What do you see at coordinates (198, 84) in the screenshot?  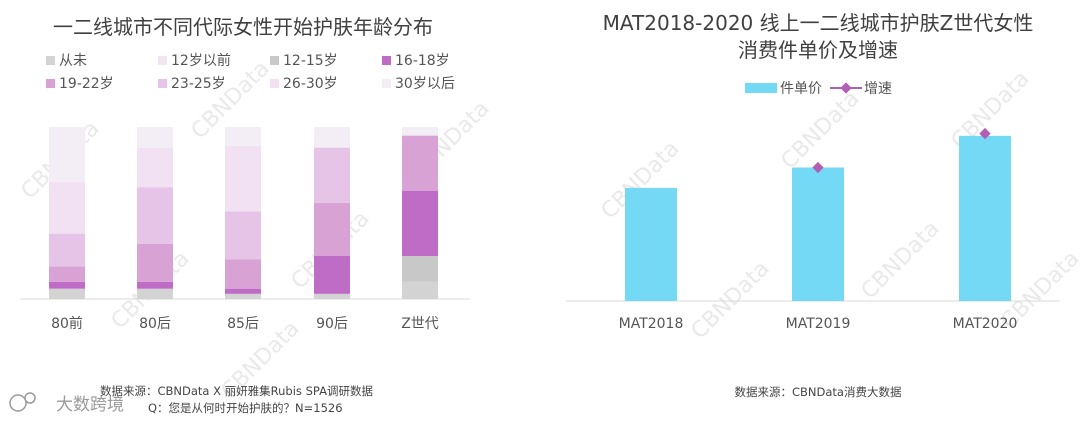 I see `legend-label: 23-25岁` at bounding box center [198, 84].